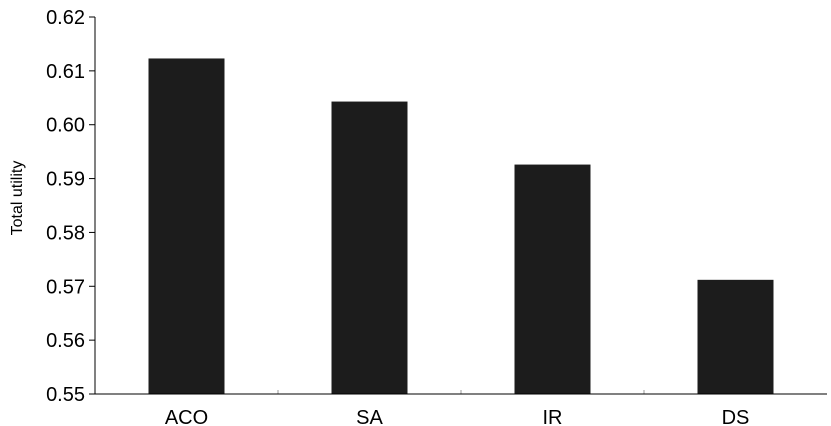 This screenshot has height=426, width=831. I want to click on y-tick-label: 0.62, so click(65, 18).